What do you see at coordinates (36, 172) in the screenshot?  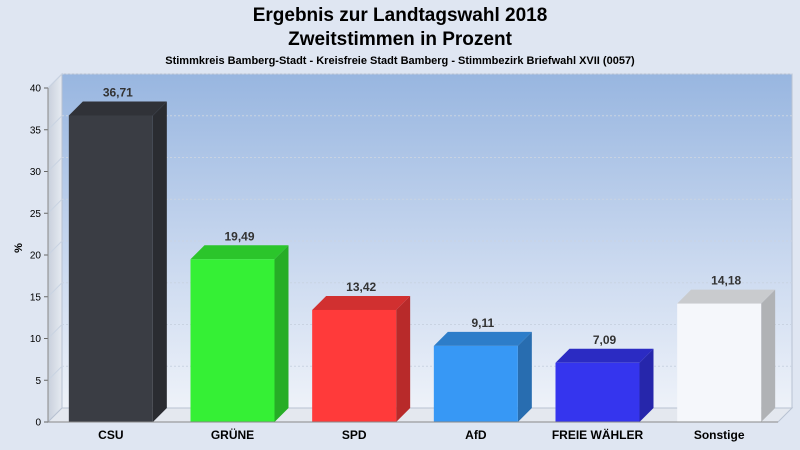 I see `y-tick-label: 30` at bounding box center [36, 172].